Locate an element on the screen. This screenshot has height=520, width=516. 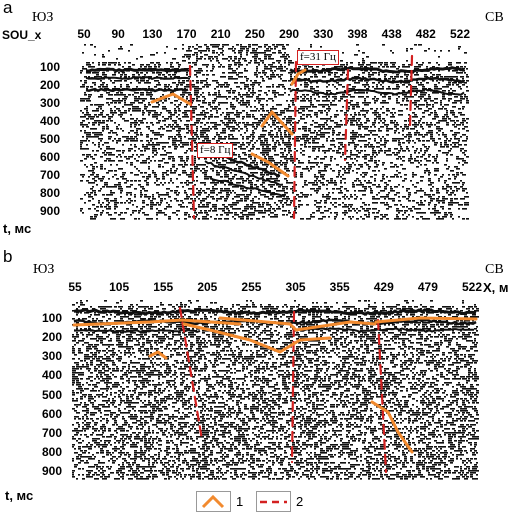
freq-label-31hz: f=31 Гц is located at coordinates (318, 57).